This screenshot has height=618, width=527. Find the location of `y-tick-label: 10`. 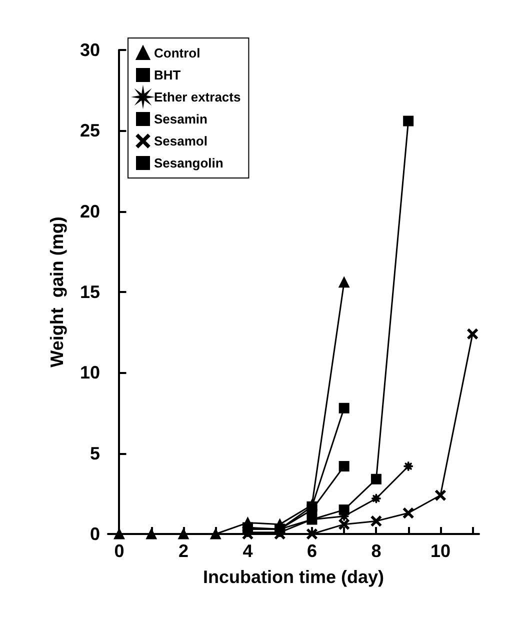

y-tick-label: 10 is located at coordinates (90, 372).